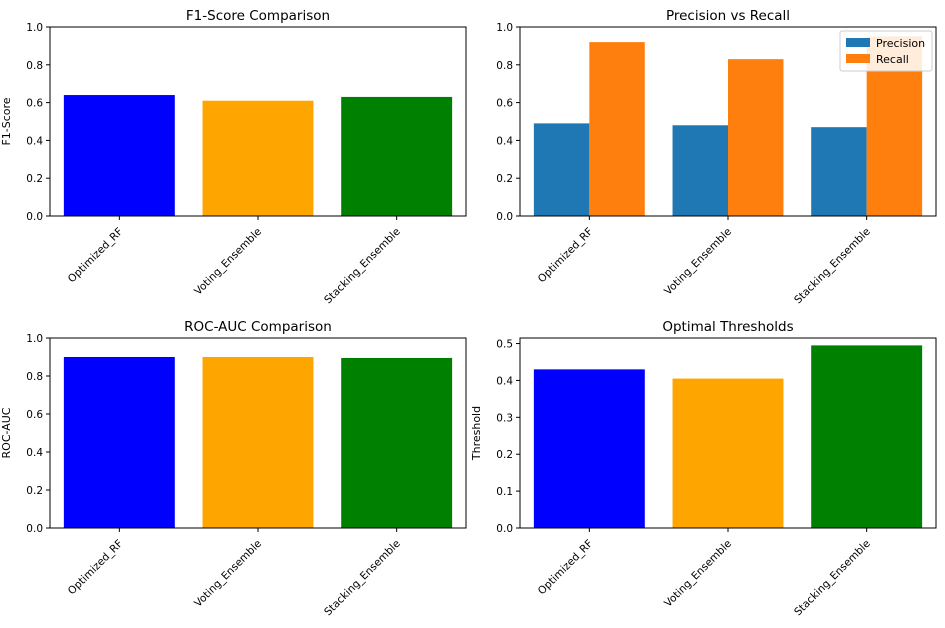 This screenshot has width=945, height=628. I want to click on bar-precision-optimized-rf, so click(561, 169).